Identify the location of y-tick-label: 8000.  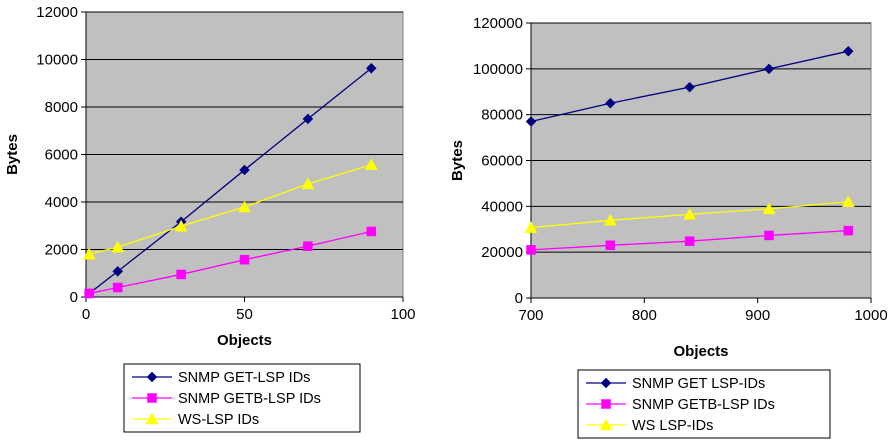
(61, 107).